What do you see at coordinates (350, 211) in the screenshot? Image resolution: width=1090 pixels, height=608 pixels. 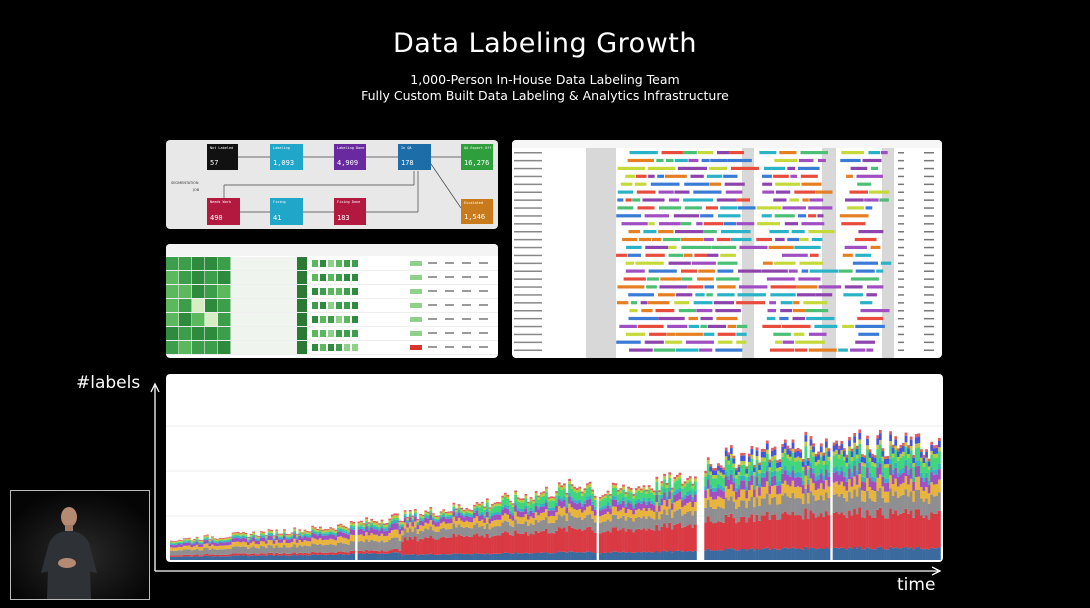 I see `pipeline-node-fixing-done: Fixing Done 183` at bounding box center [350, 211].